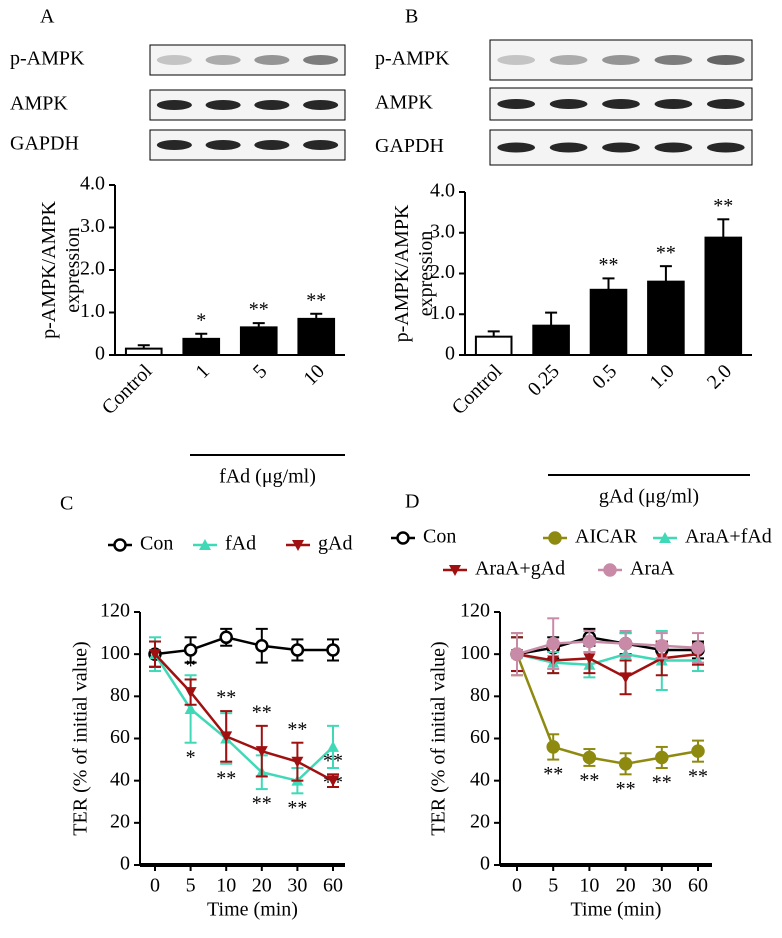 This screenshot has height=938, width=782. What do you see at coordinates (335, 544) in the screenshot?
I see `legend-label: gAd` at bounding box center [335, 544].